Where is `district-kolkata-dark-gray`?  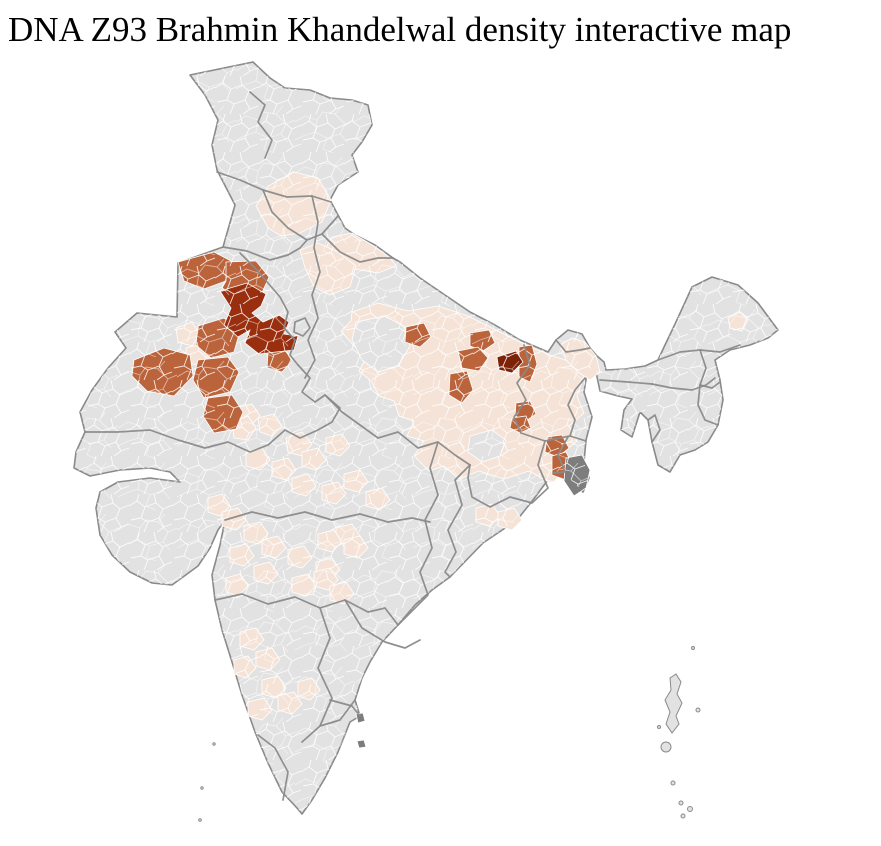 district-kolkata-dark-gray is located at coordinates (577, 475).